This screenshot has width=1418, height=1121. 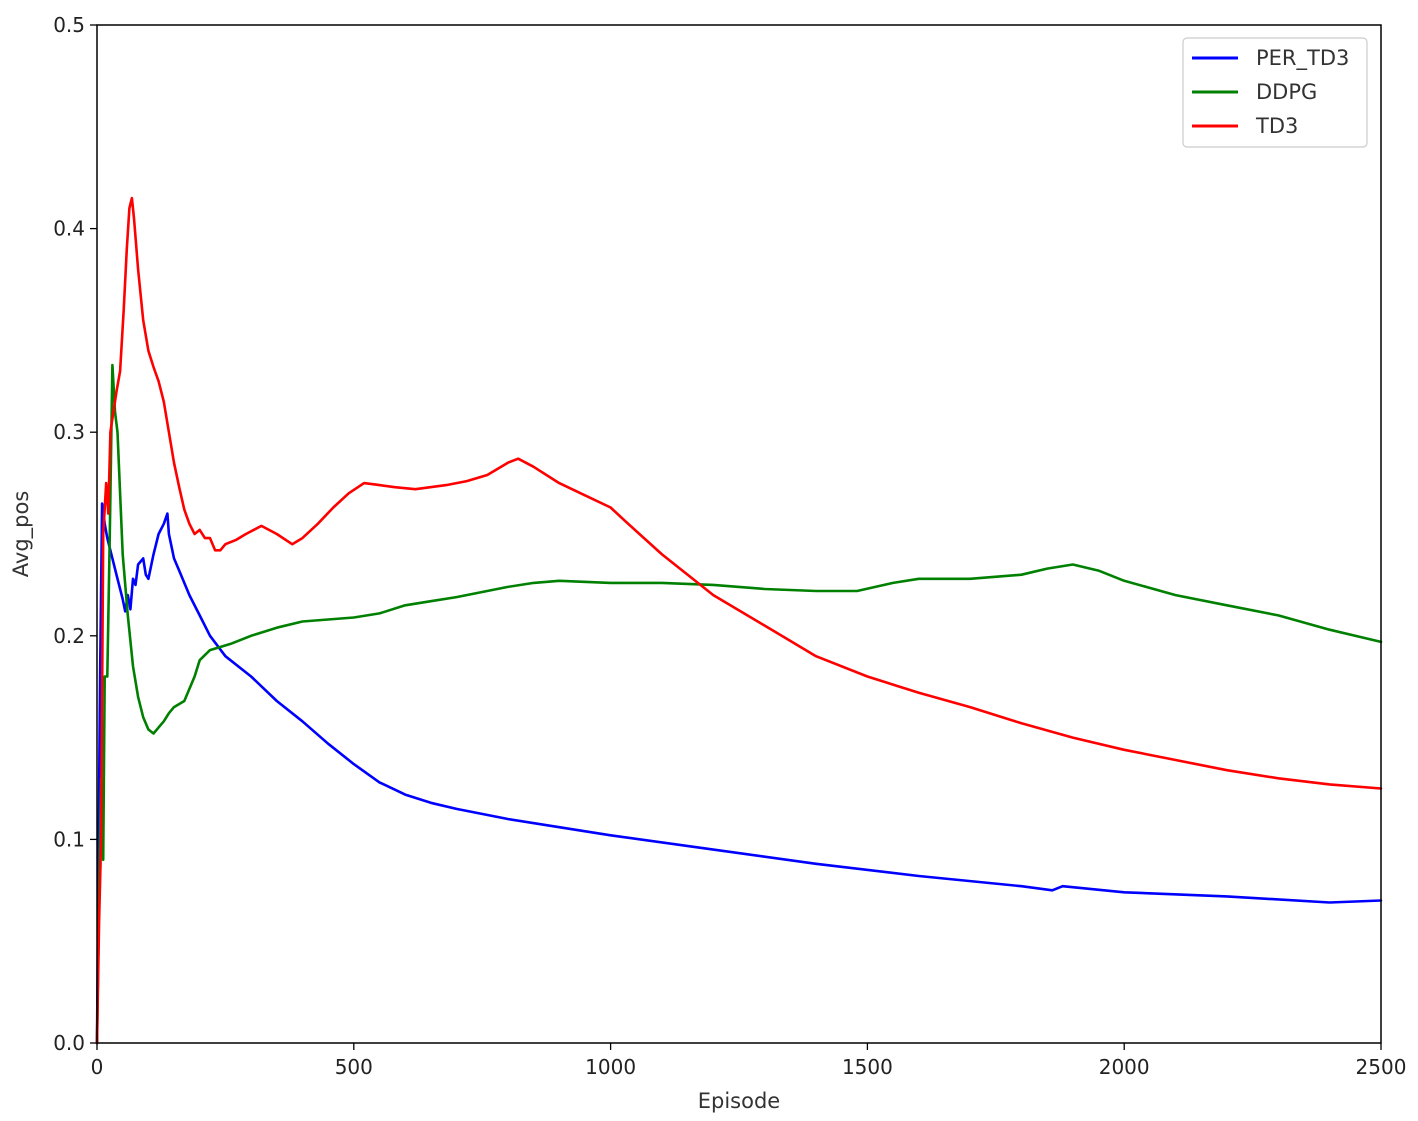 I want to click on legend-items: PER_TD3 DDPG TD3, so click(x=1270, y=92).